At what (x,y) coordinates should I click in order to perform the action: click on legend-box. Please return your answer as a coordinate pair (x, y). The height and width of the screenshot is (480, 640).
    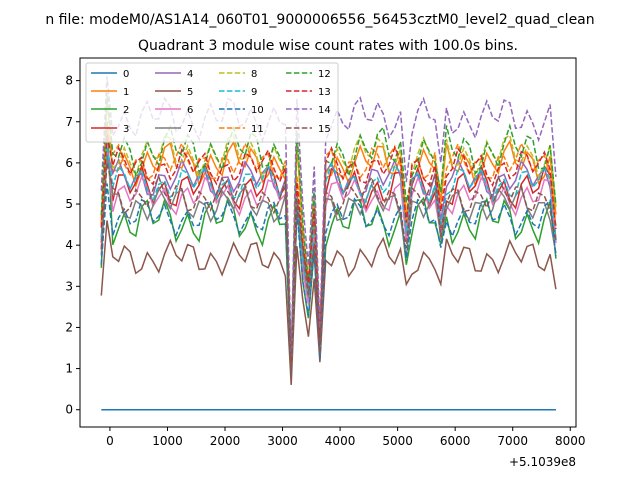
    Looking at the image, I should click on (212, 102).